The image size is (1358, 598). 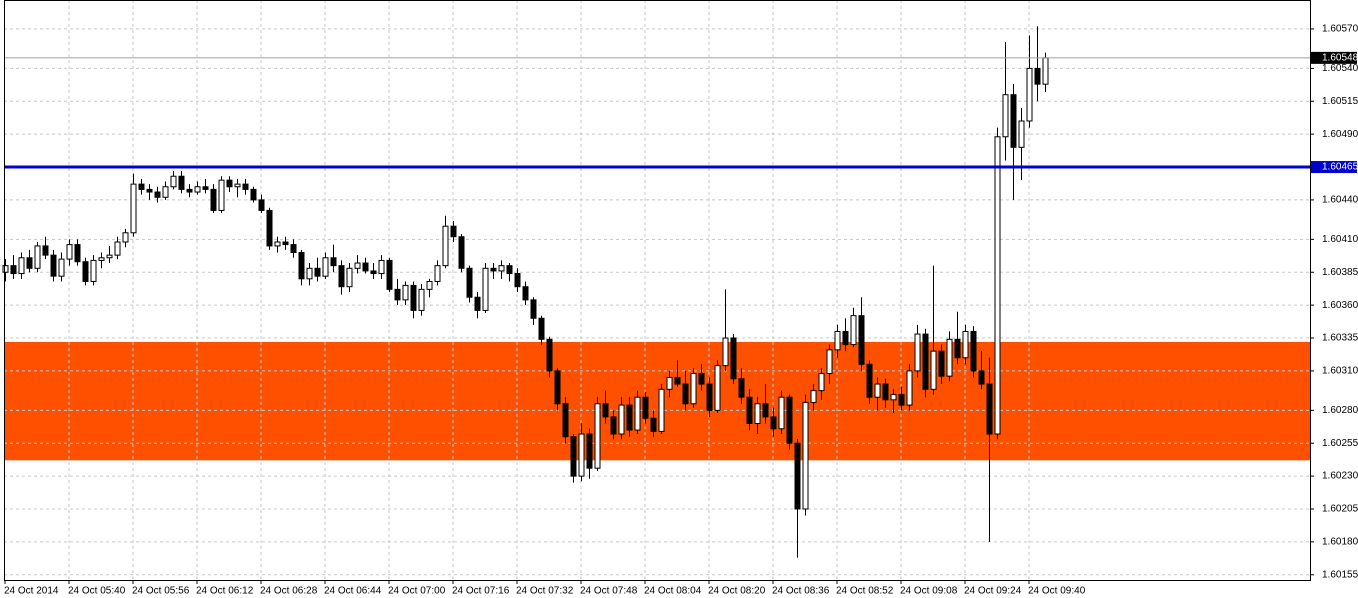 What do you see at coordinates (1340, 509) in the screenshot?
I see `y-tick-label: 1.60205` at bounding box center [1340, 509].